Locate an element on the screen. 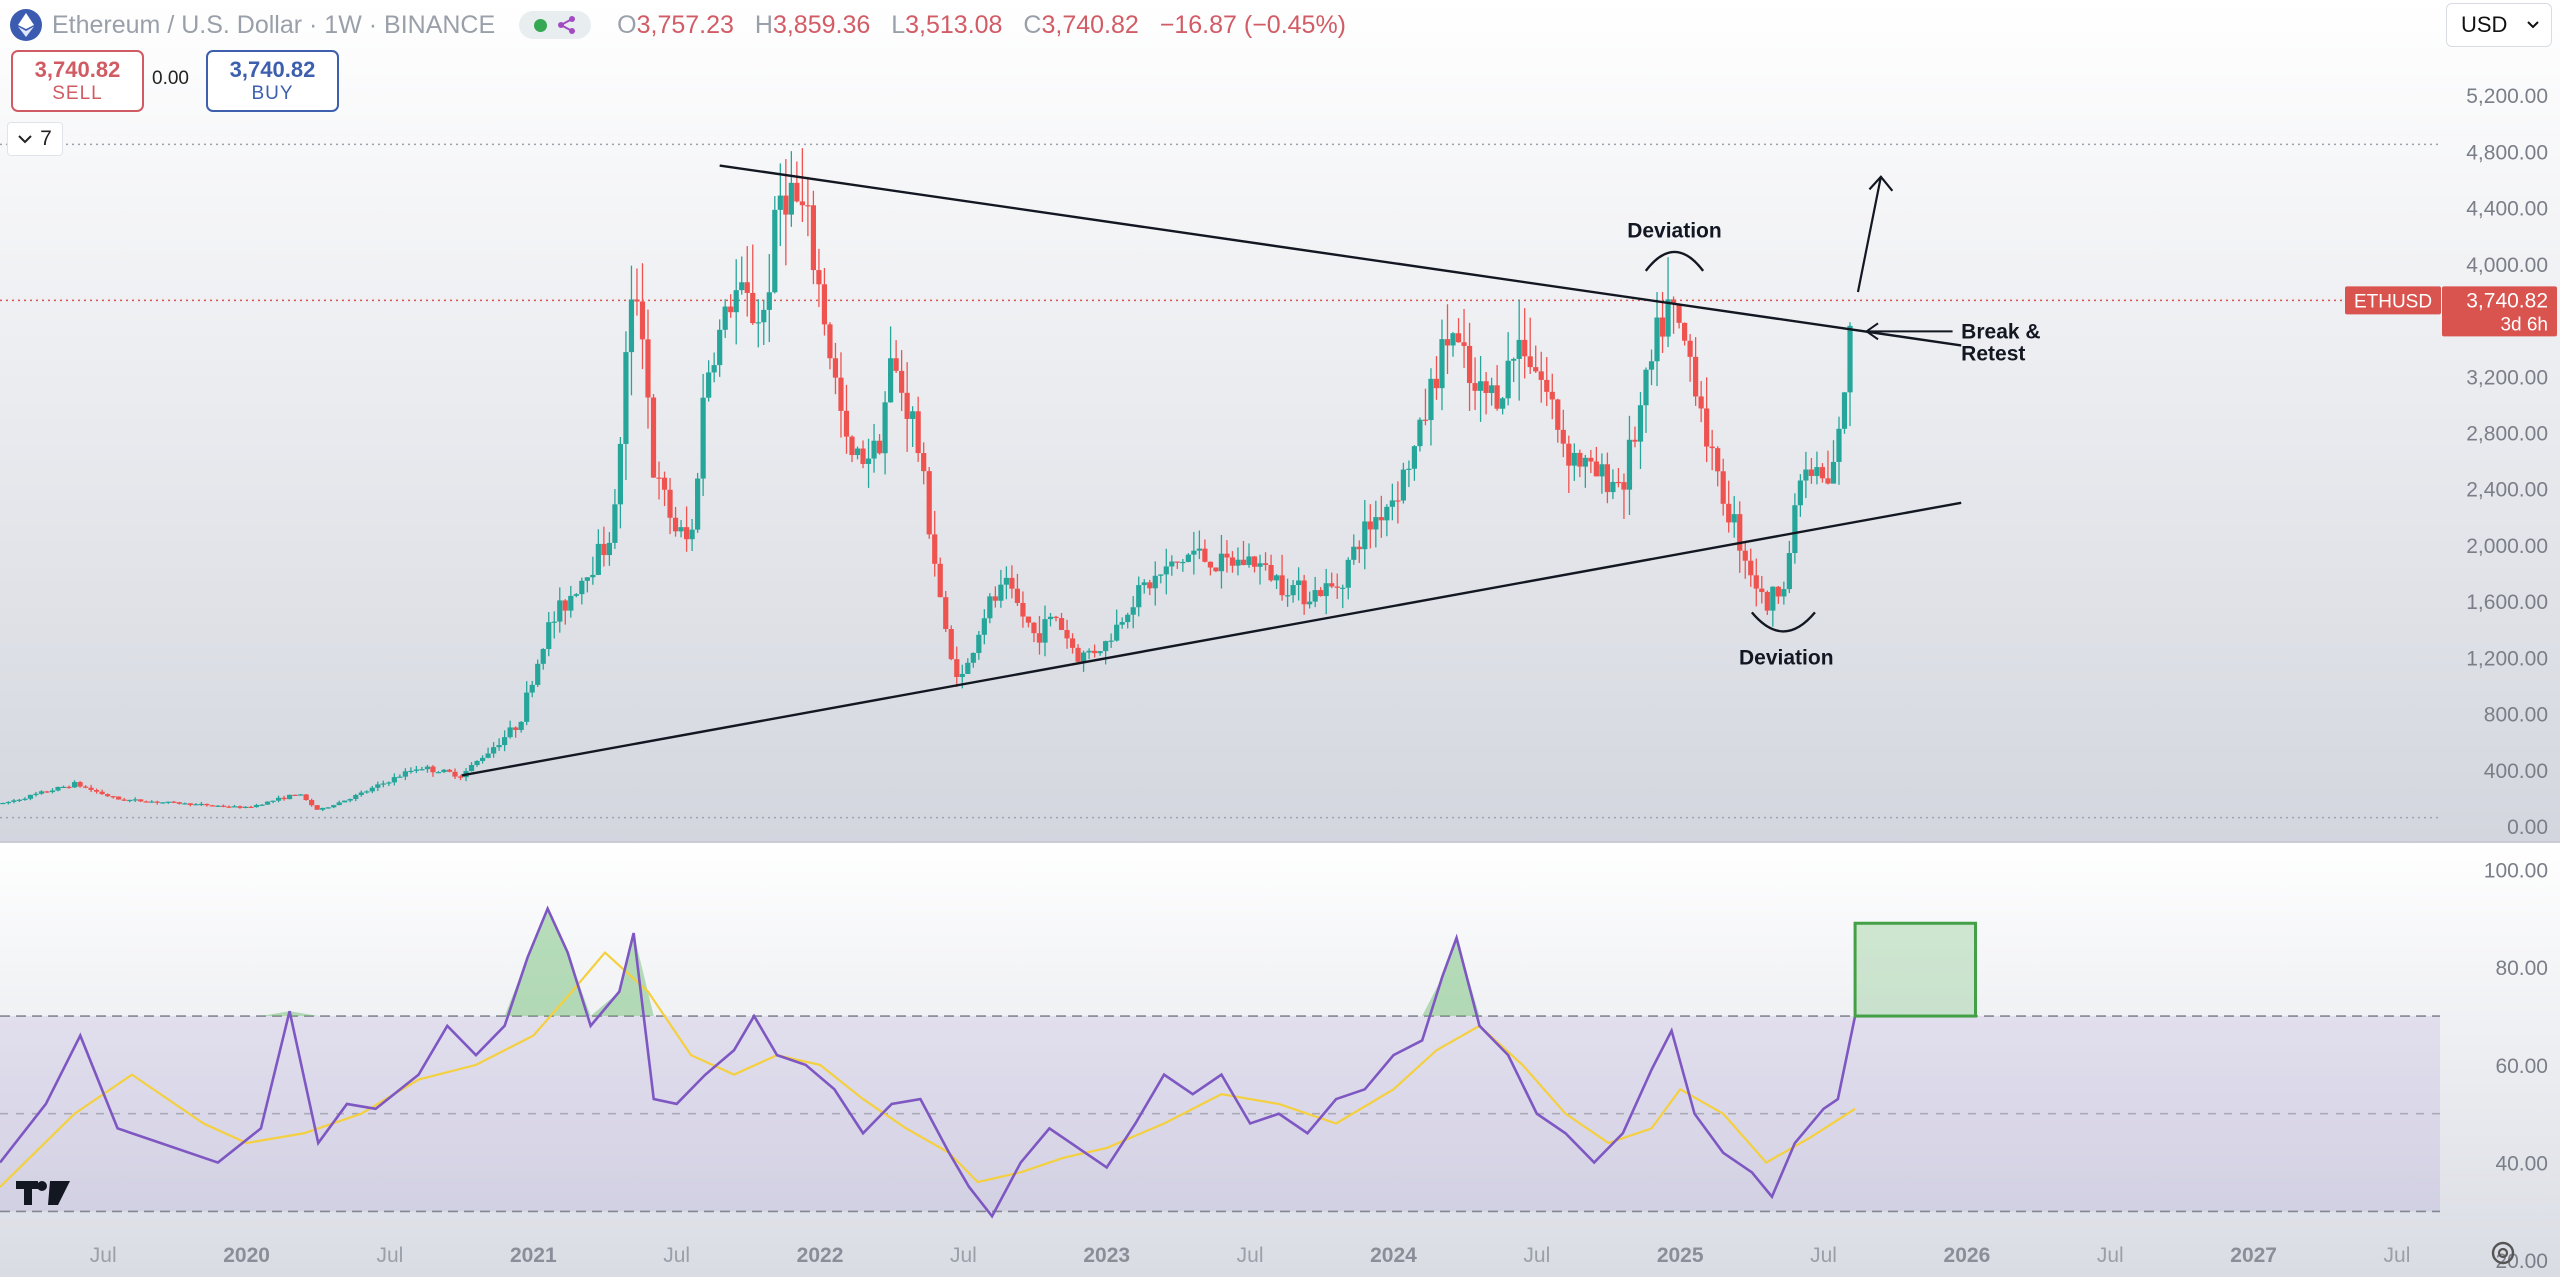 The height and width of the screenshot is (1277, 2560). time-tick-label: 2024 is located at coordinates (1393, 1255).